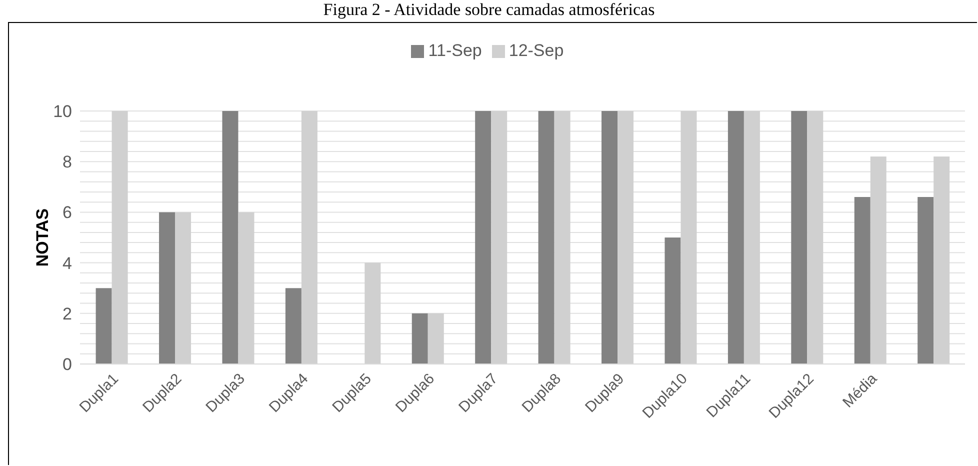  What do you see at coordinates (67, 212) in the screenshot?
I see `y-tick-label: 6` at bounding box center [67, 212].